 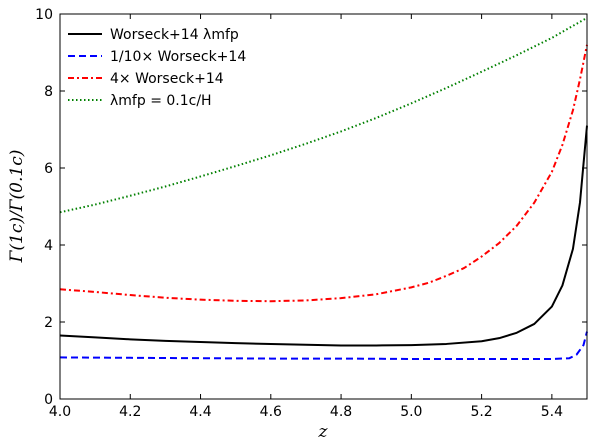 I want to click on x-tick-label: 4.8, so click(x=341, y=412).